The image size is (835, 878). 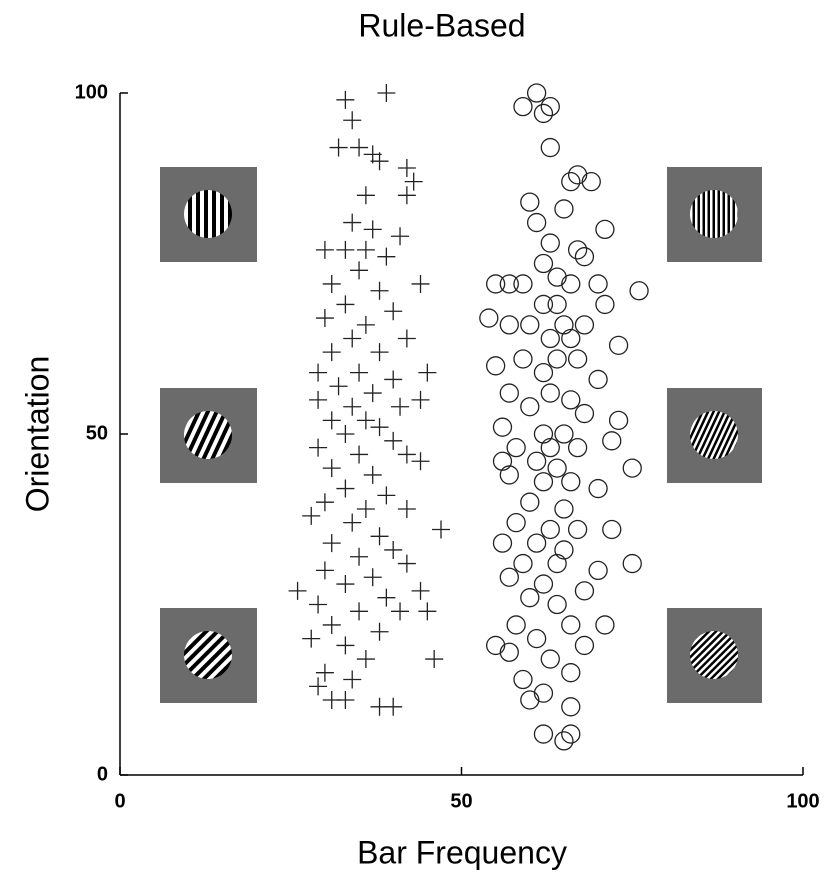 I want to click on x-tick-label: 100, so click(x=802, y=801).